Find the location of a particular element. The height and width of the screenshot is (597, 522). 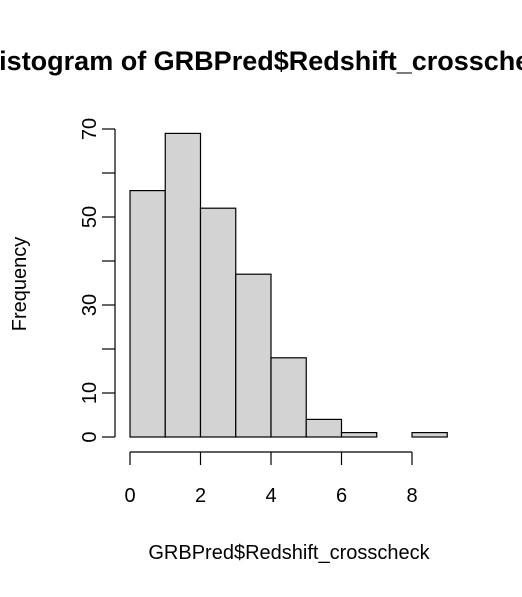

y-tick-label: 70 is located at coordinates (90, 129).